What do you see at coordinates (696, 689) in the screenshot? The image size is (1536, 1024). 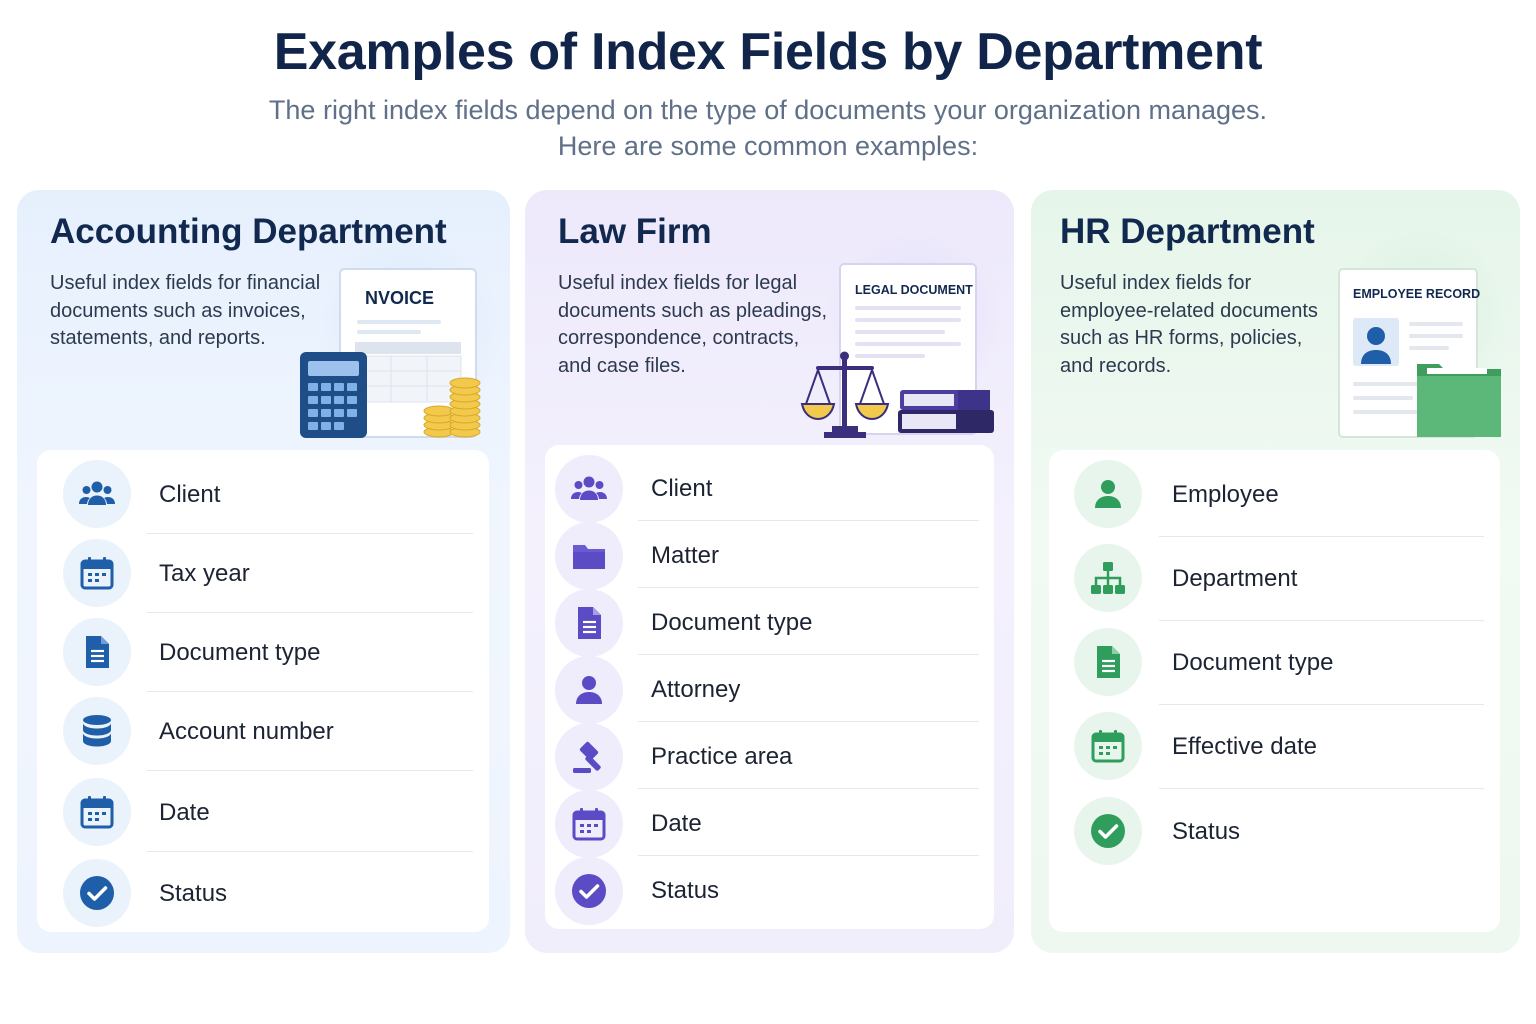 I see `field-label: Attorney` at bounding box center [696, 689].